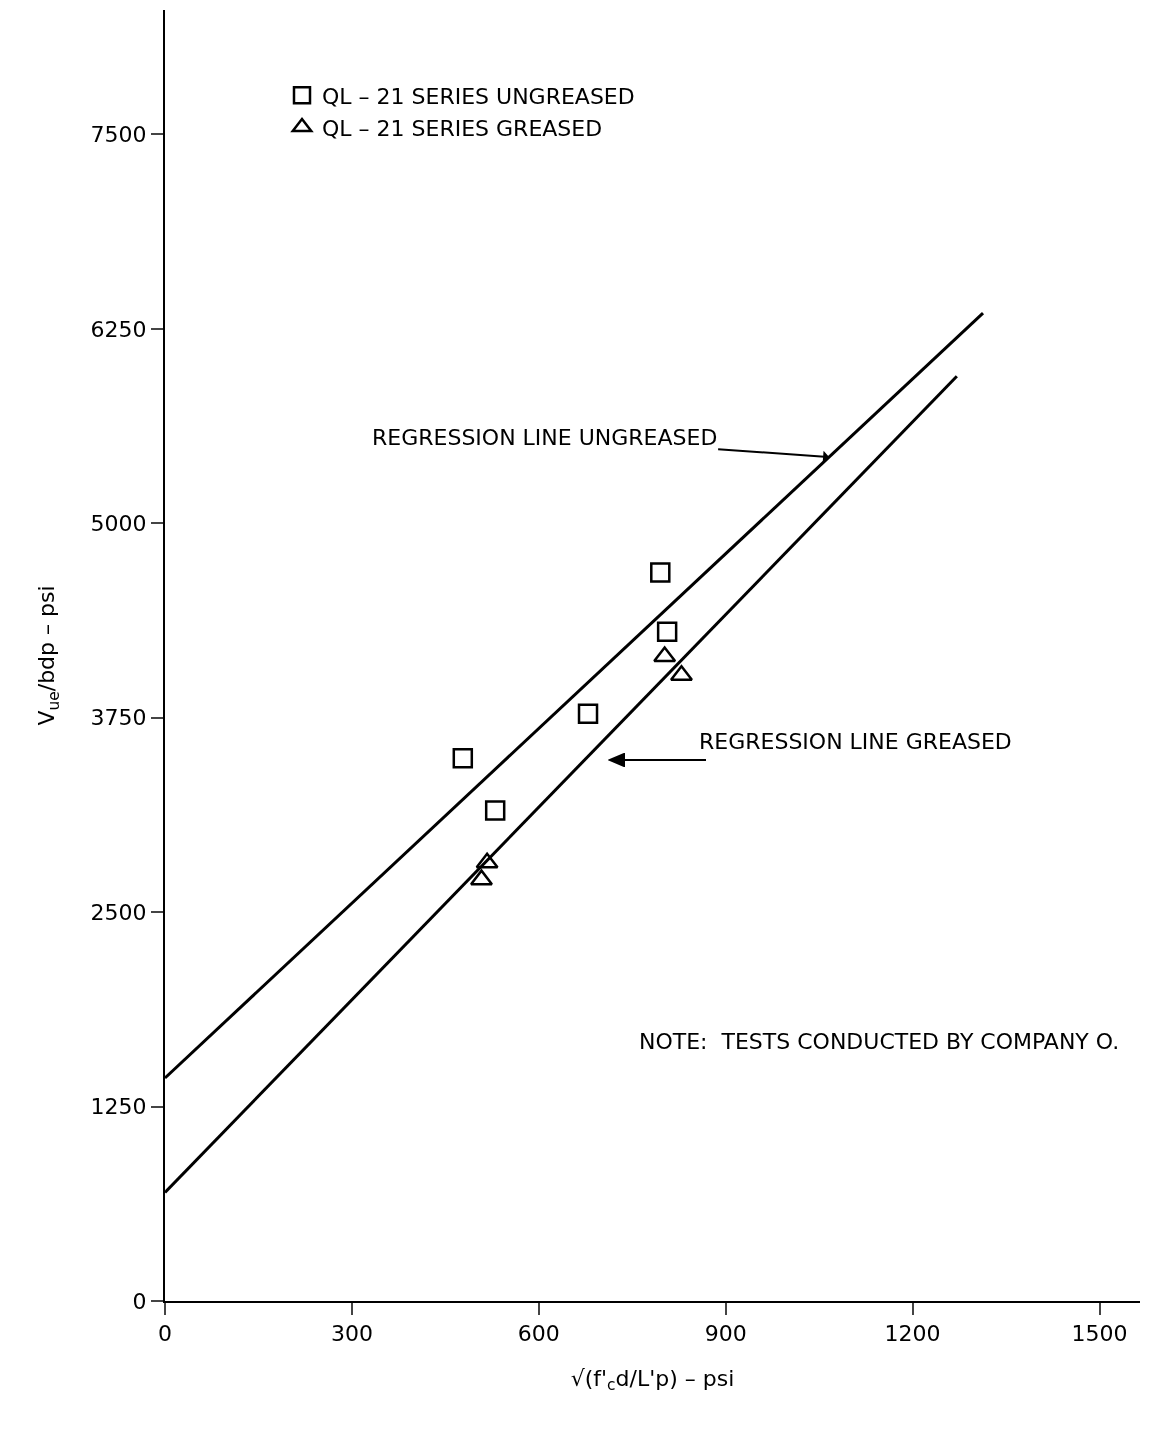 The height and width of the screenshot is (1446, 1170). Describe the element at coordinates (165, 1334) in the screenshot. I see `x-tick-label: 0` at that location.